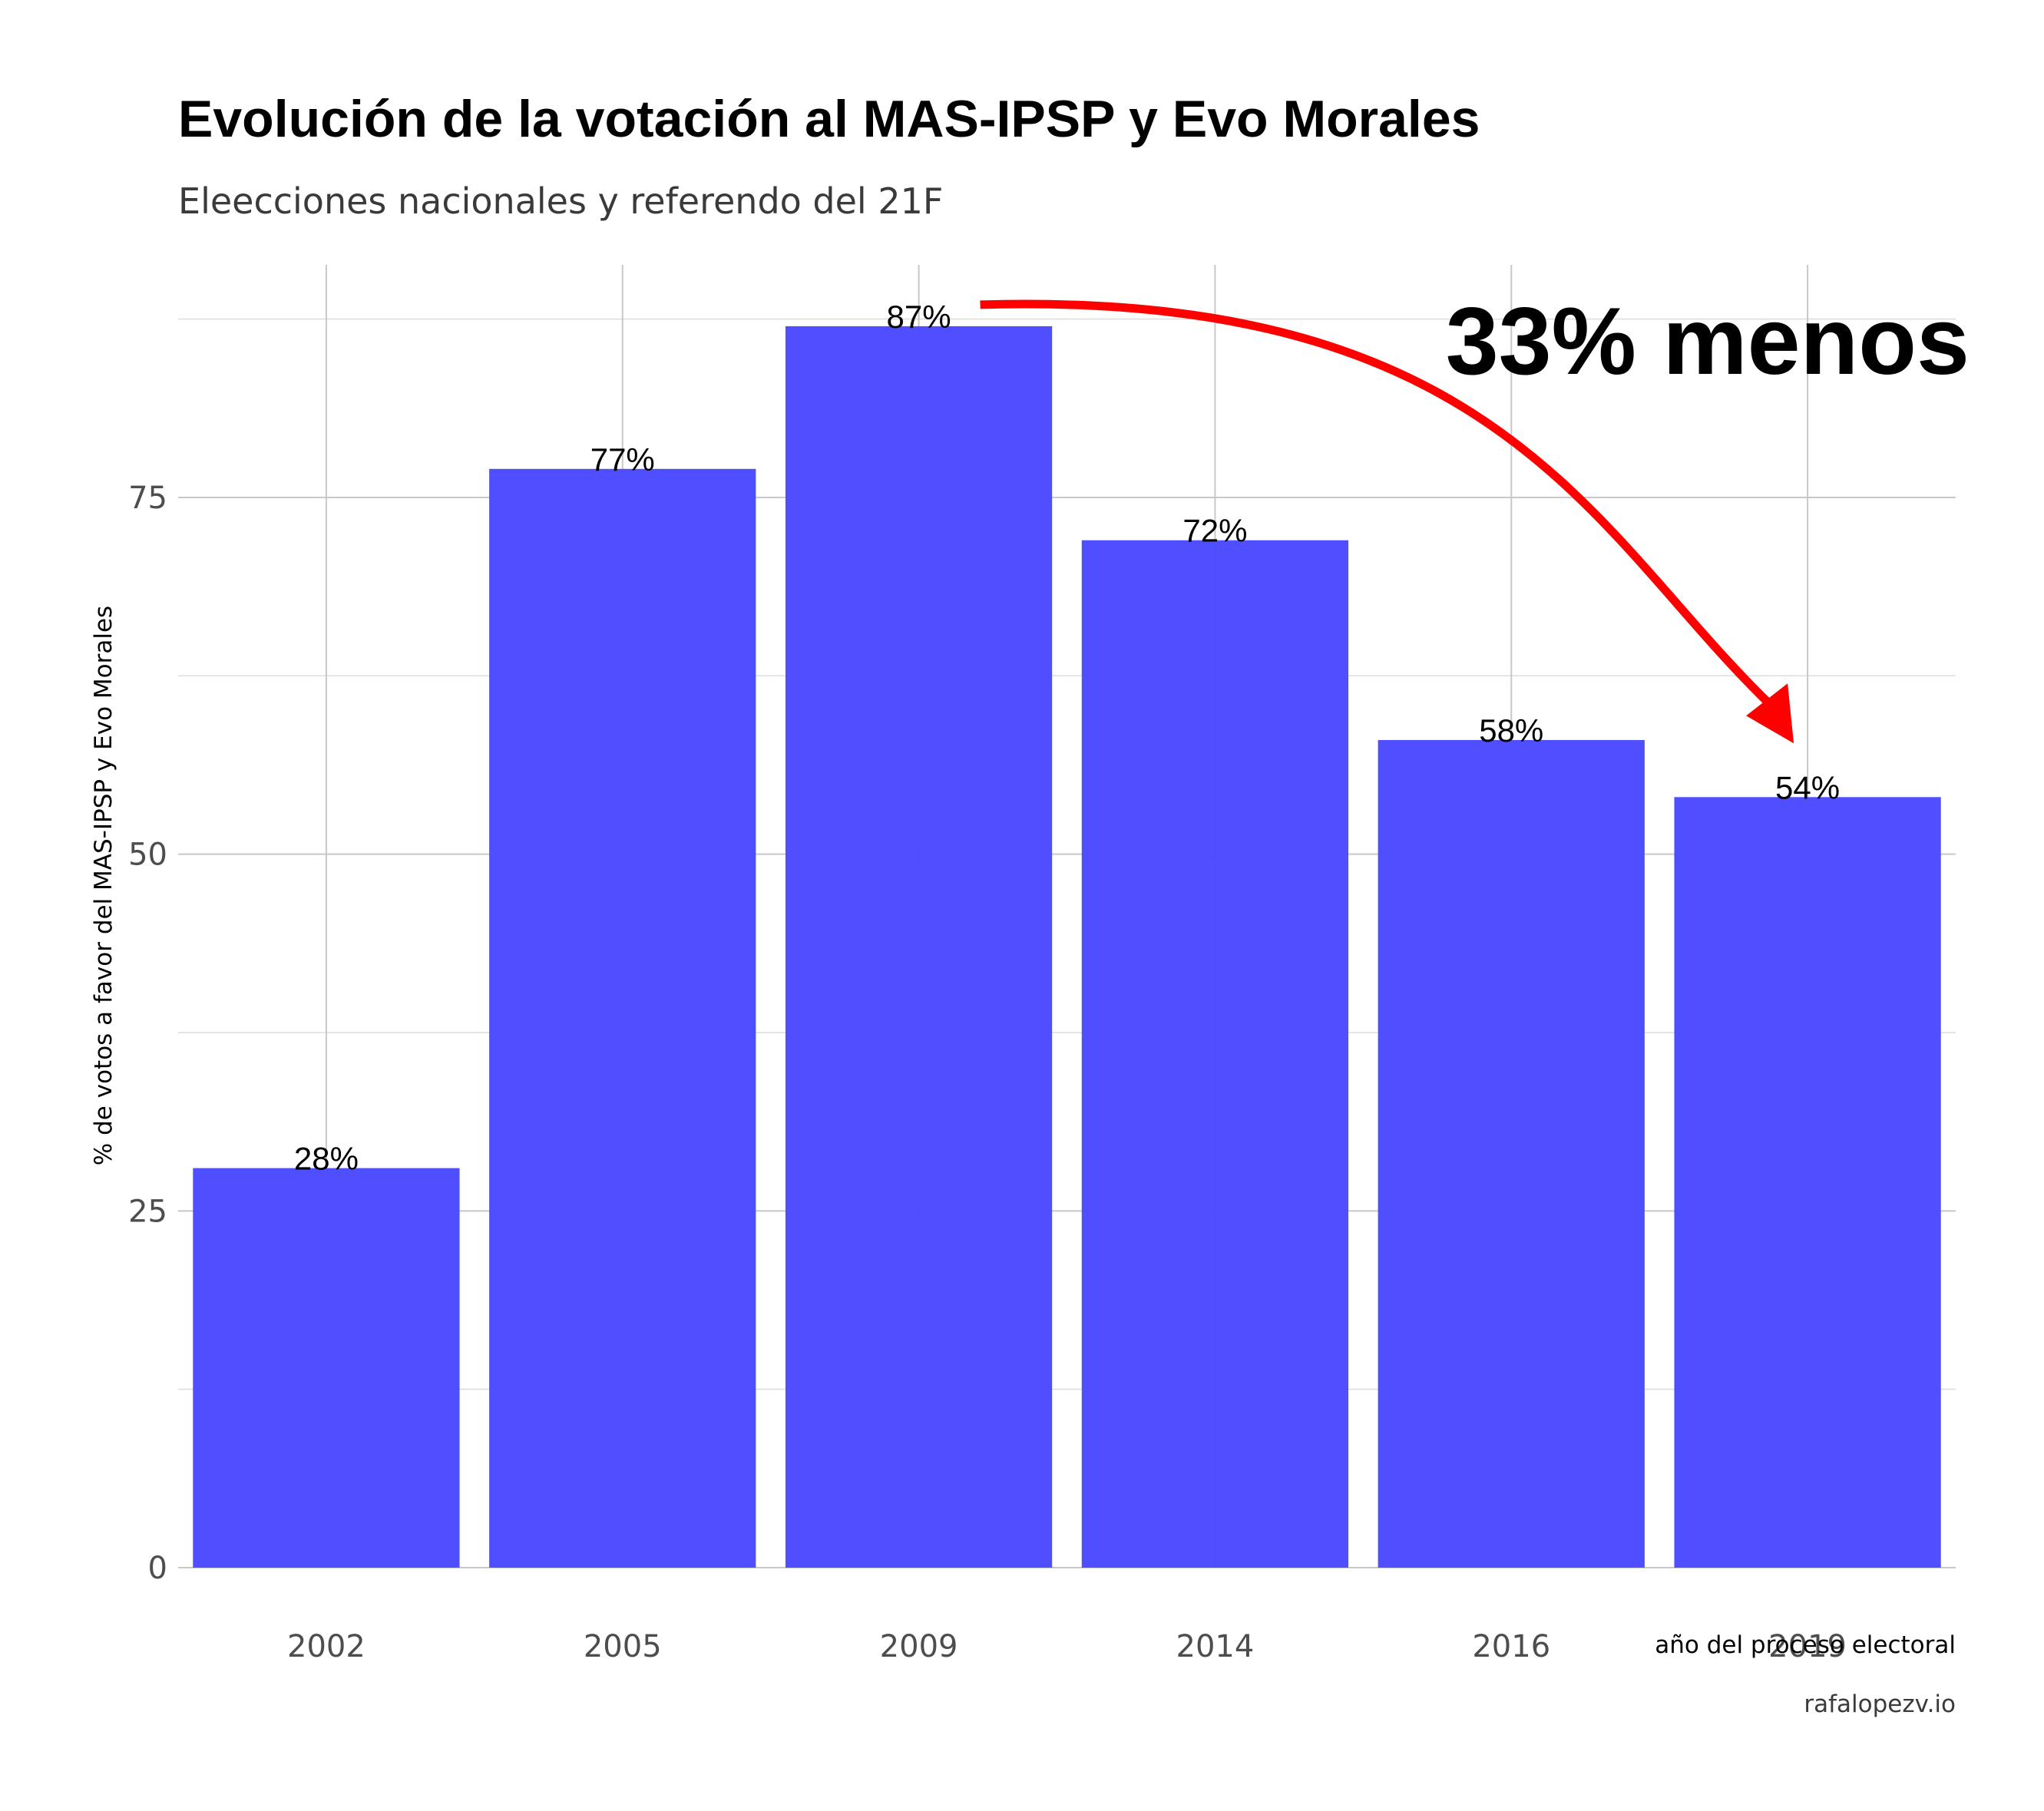  What do you see at coordinates (1215, 1646) in the screenshot?
I see `x-tick-label: 2014` at bounding box center [1215, 1646].